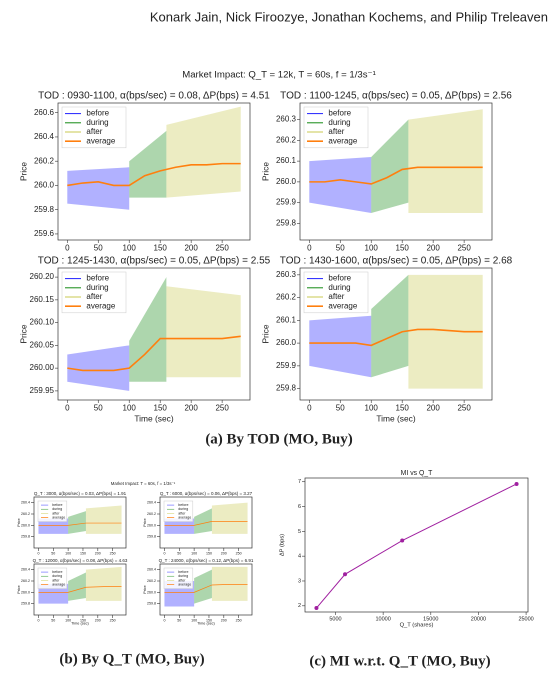 The width and height of the screenshot is (558, 694). Describe the element at coordinates (417, 626) in the screenshot. I see `x-axis-label: Q_T (shares)` at that location.